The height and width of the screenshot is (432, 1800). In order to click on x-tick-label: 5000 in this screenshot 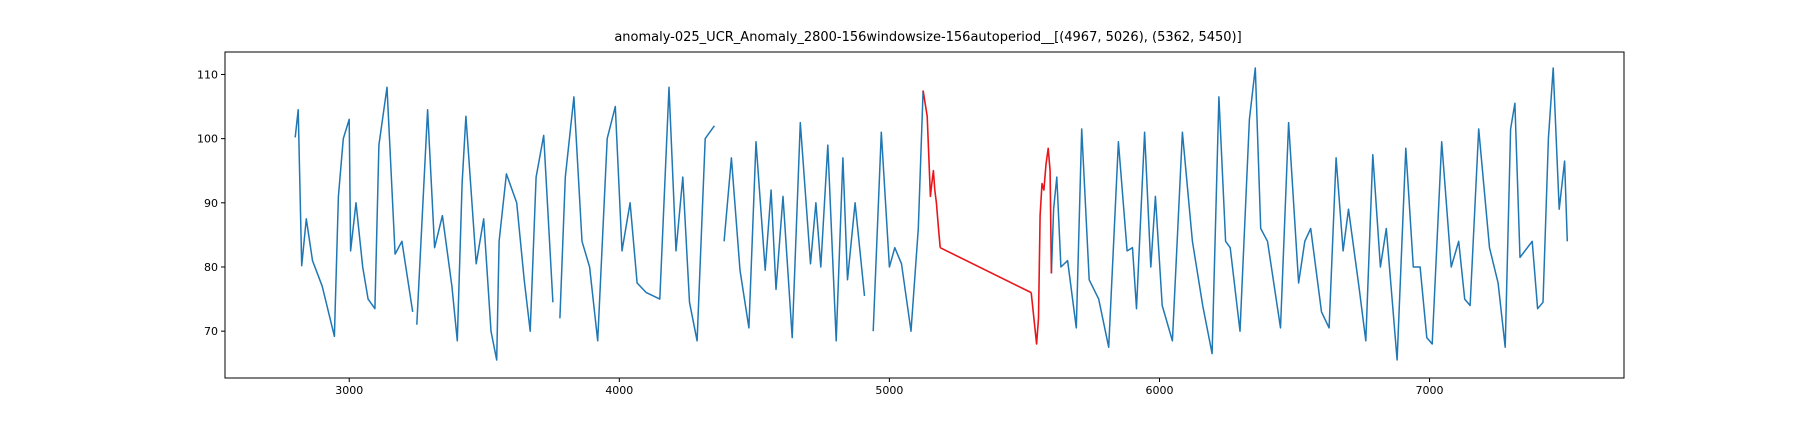, I will do `click(889, 390)`.